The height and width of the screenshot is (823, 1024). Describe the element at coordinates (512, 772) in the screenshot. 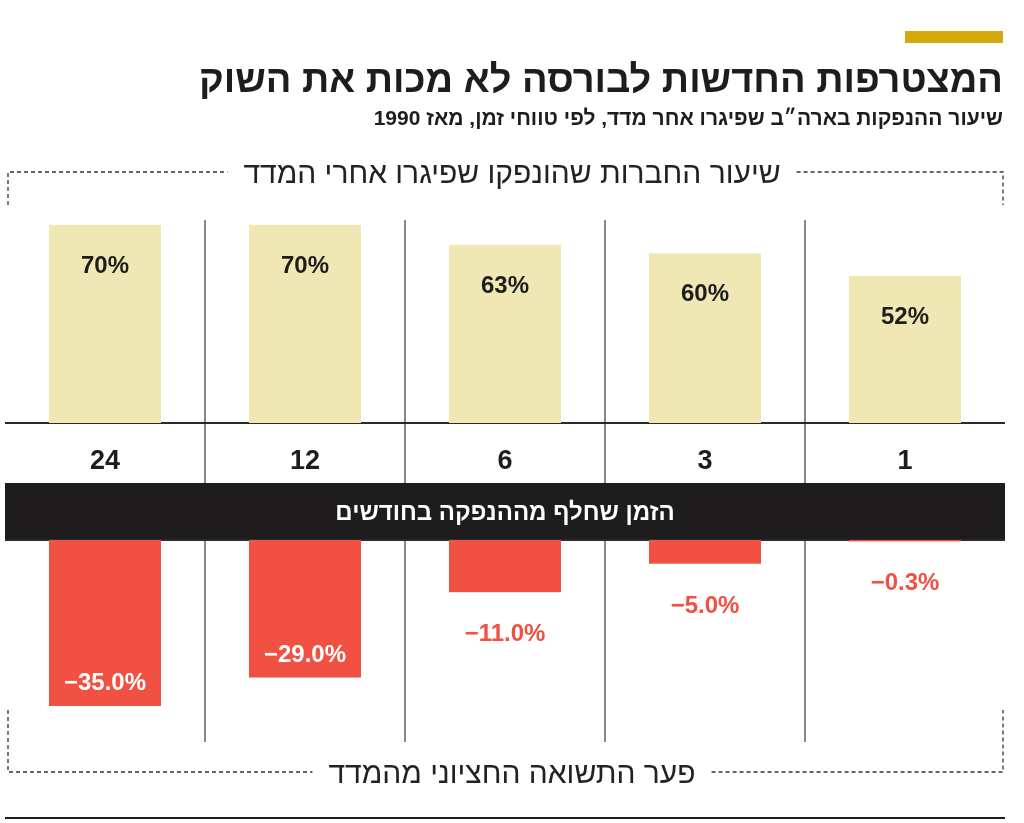

I see `text: פער התשואה החציוני מהמדד` at that location.